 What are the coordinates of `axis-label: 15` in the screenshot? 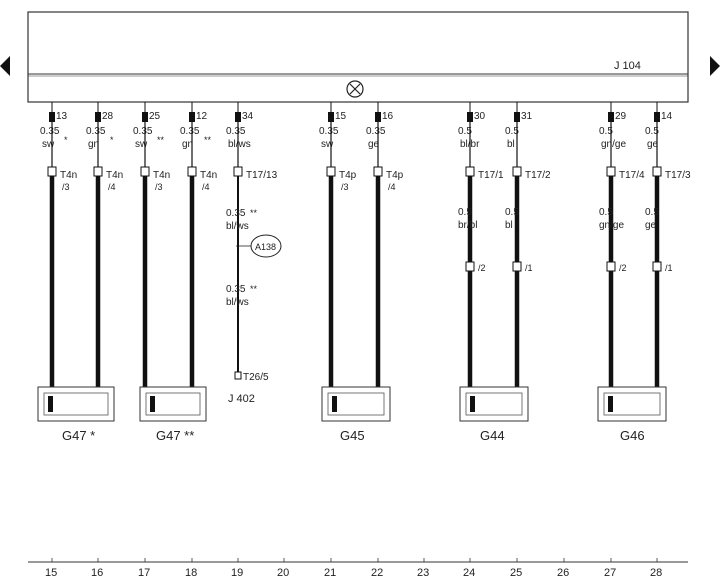 It's located at (51, 573).